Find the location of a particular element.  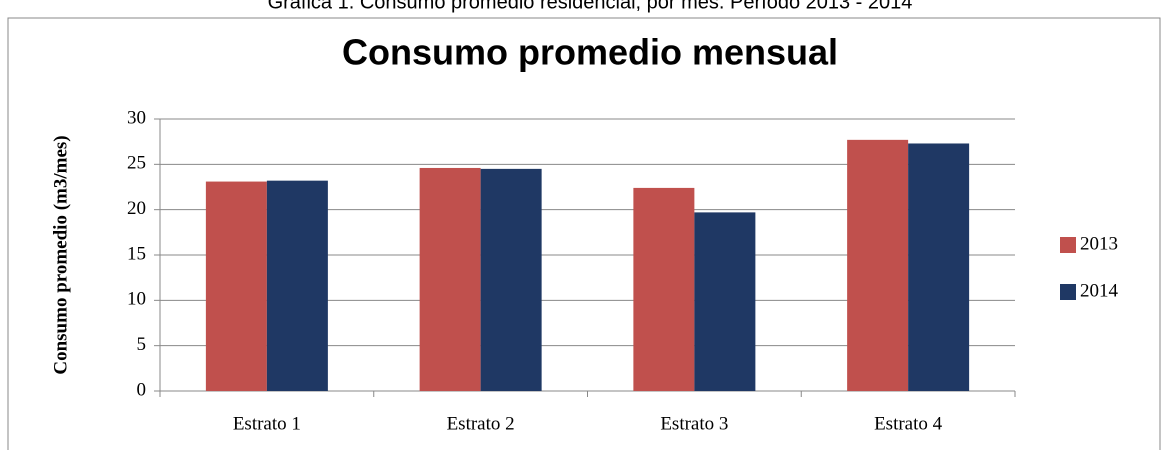

legend-label: 2014 is located at coordinates (1099, 290).